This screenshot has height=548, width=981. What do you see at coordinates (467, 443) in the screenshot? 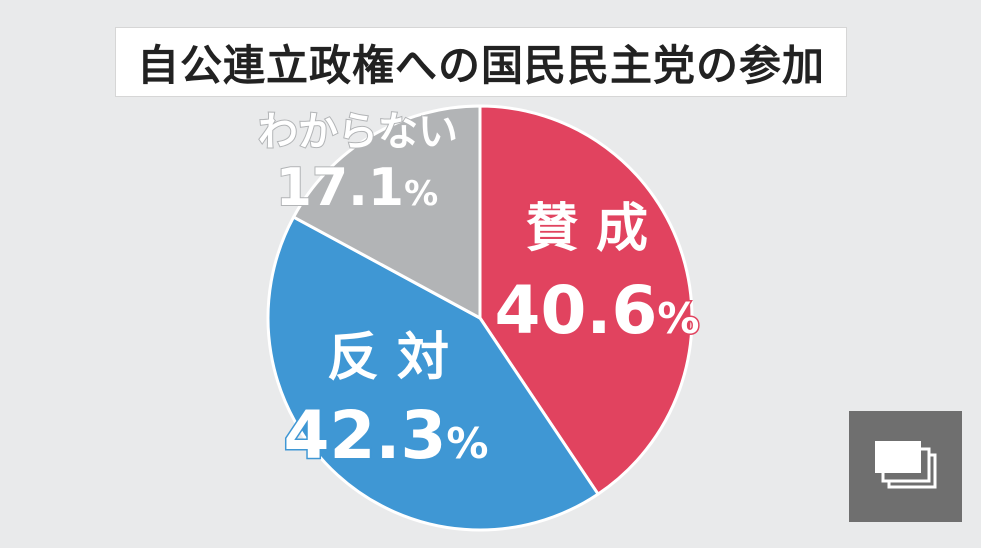
I see `slice-value-oppose-unit: %` at bounding box center [467, 443].